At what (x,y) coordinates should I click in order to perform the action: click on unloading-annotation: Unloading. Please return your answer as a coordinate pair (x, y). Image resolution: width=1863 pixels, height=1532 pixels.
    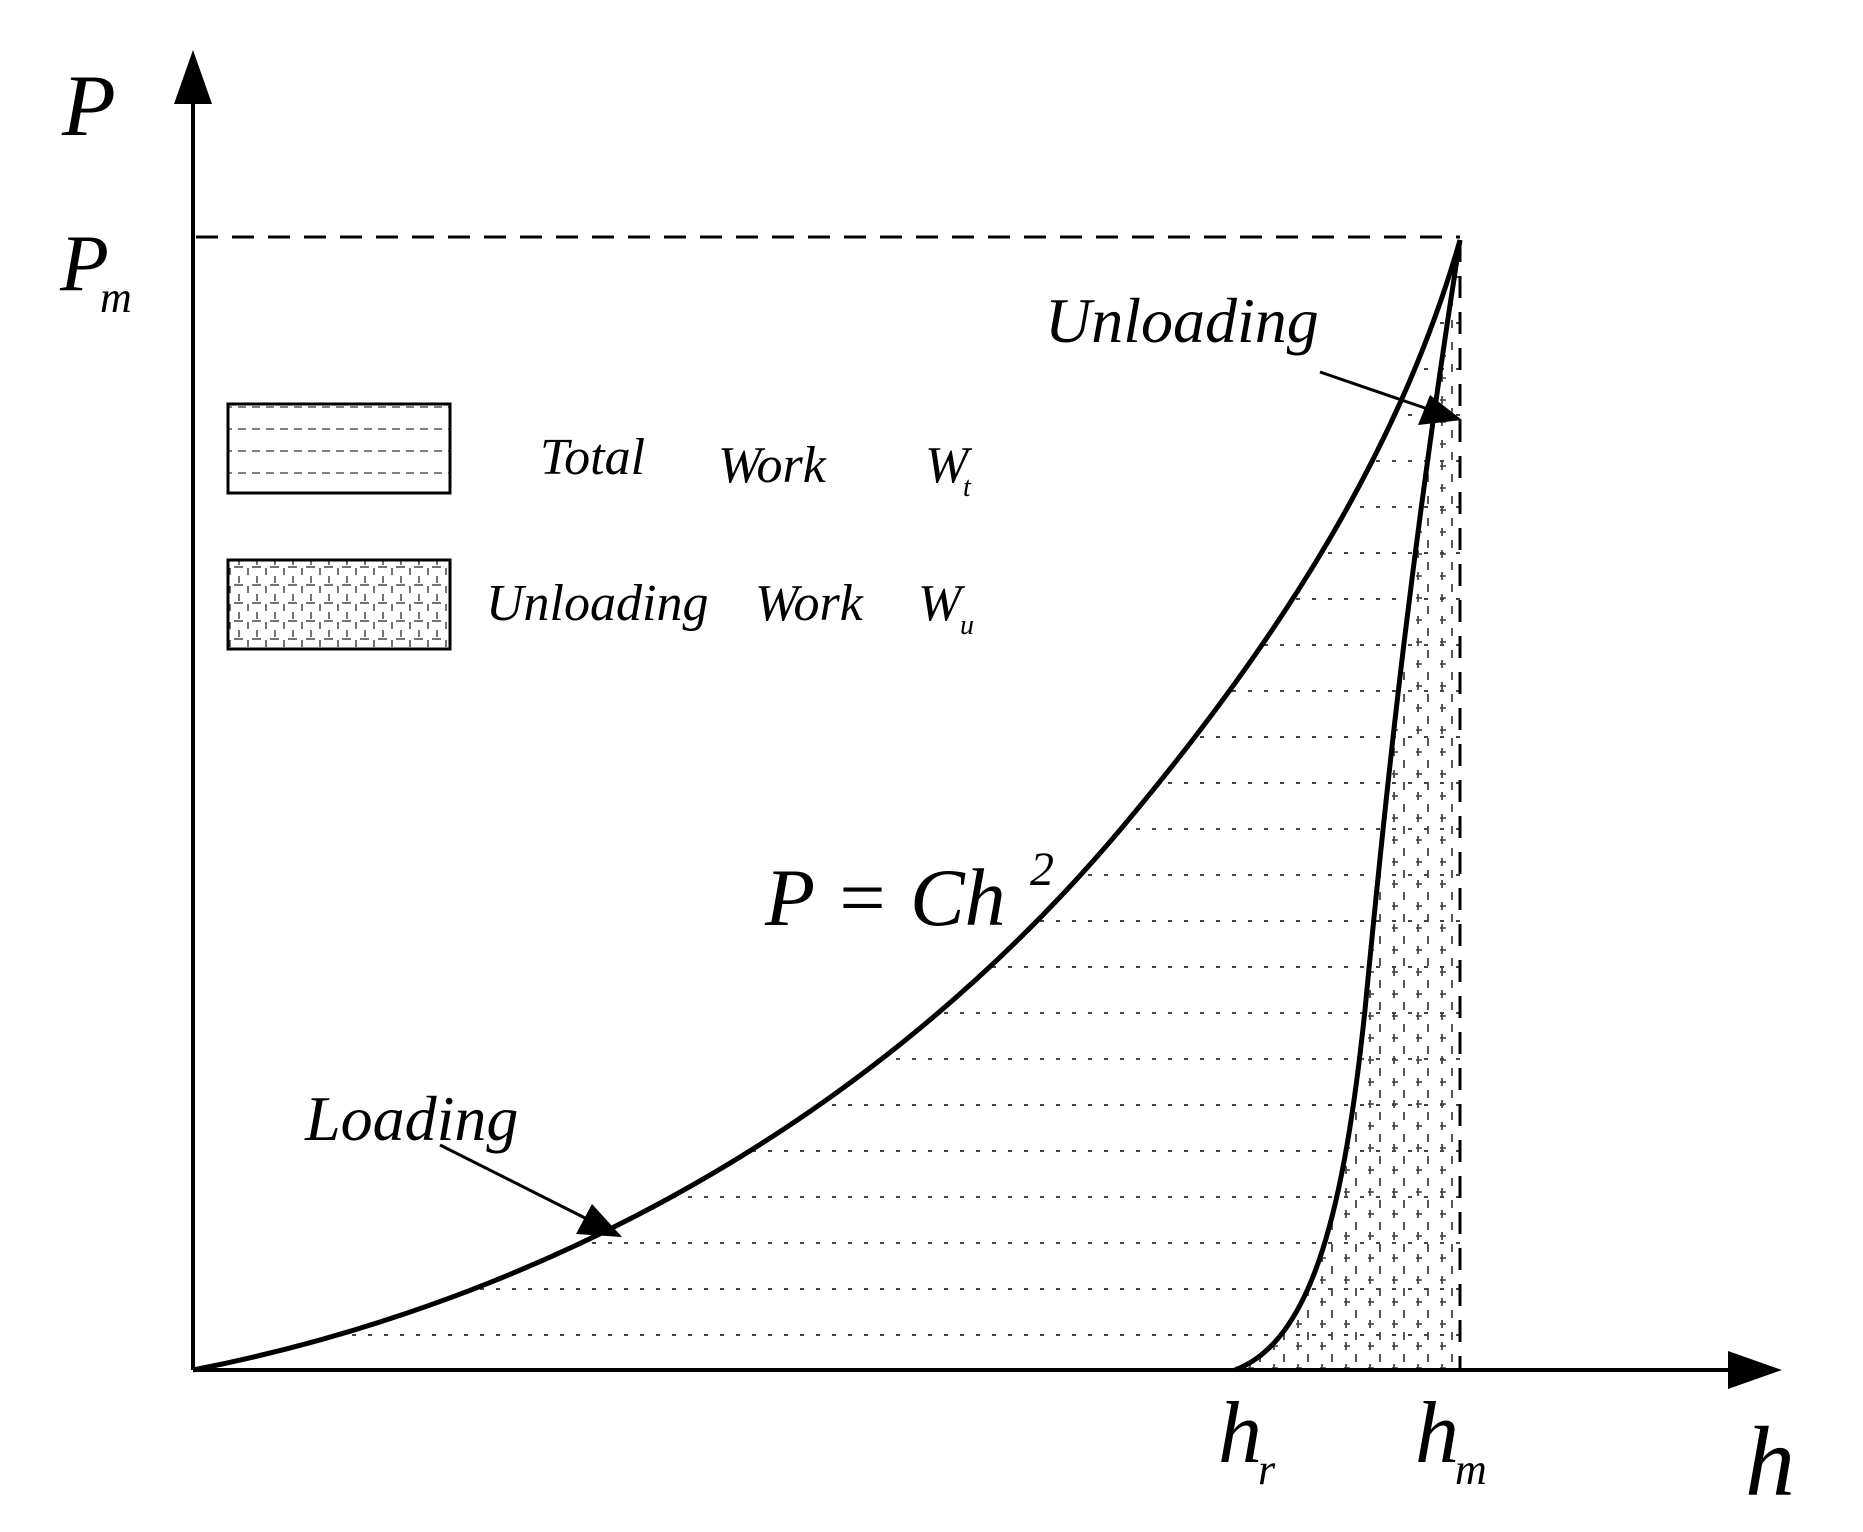
    Looking at the image, I should click on (1182, 320).